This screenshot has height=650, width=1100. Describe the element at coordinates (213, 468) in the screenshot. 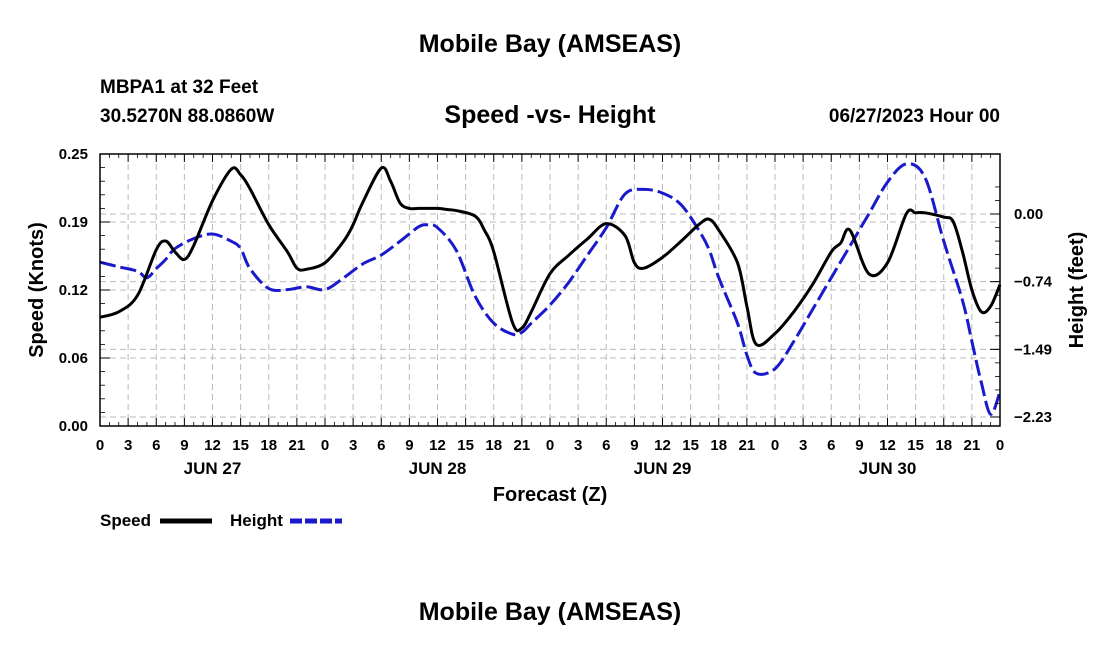

I see `day-label: JUN 27` at that location.